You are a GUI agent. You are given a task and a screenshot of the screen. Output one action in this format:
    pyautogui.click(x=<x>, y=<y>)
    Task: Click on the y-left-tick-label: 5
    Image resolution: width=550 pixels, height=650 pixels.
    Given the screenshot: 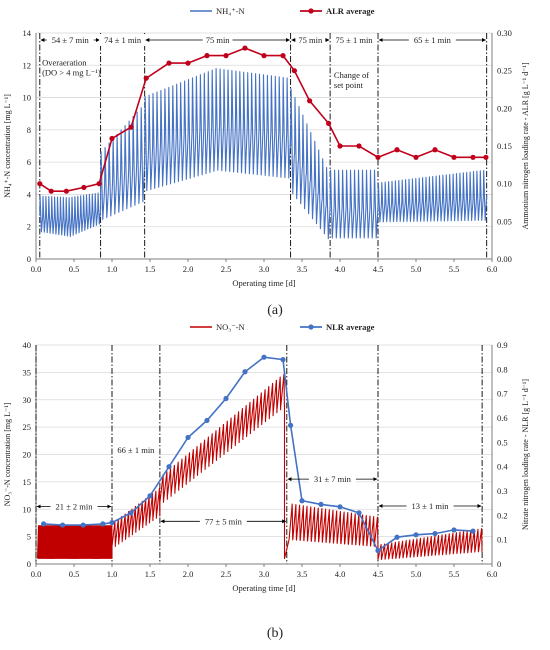 What is the action you would take?
    pyautogui.click(x=29, y=537)
    